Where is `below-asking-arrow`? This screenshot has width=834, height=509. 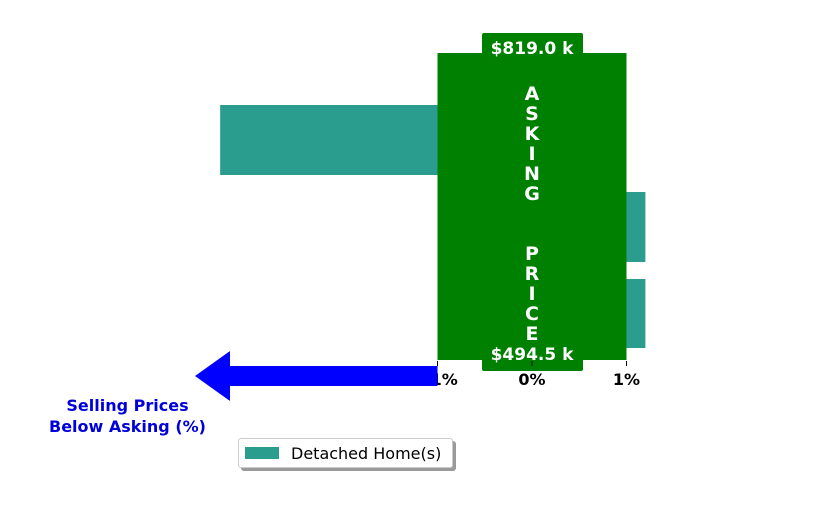
below-asking-arrow is located at coordinates (316, 376).